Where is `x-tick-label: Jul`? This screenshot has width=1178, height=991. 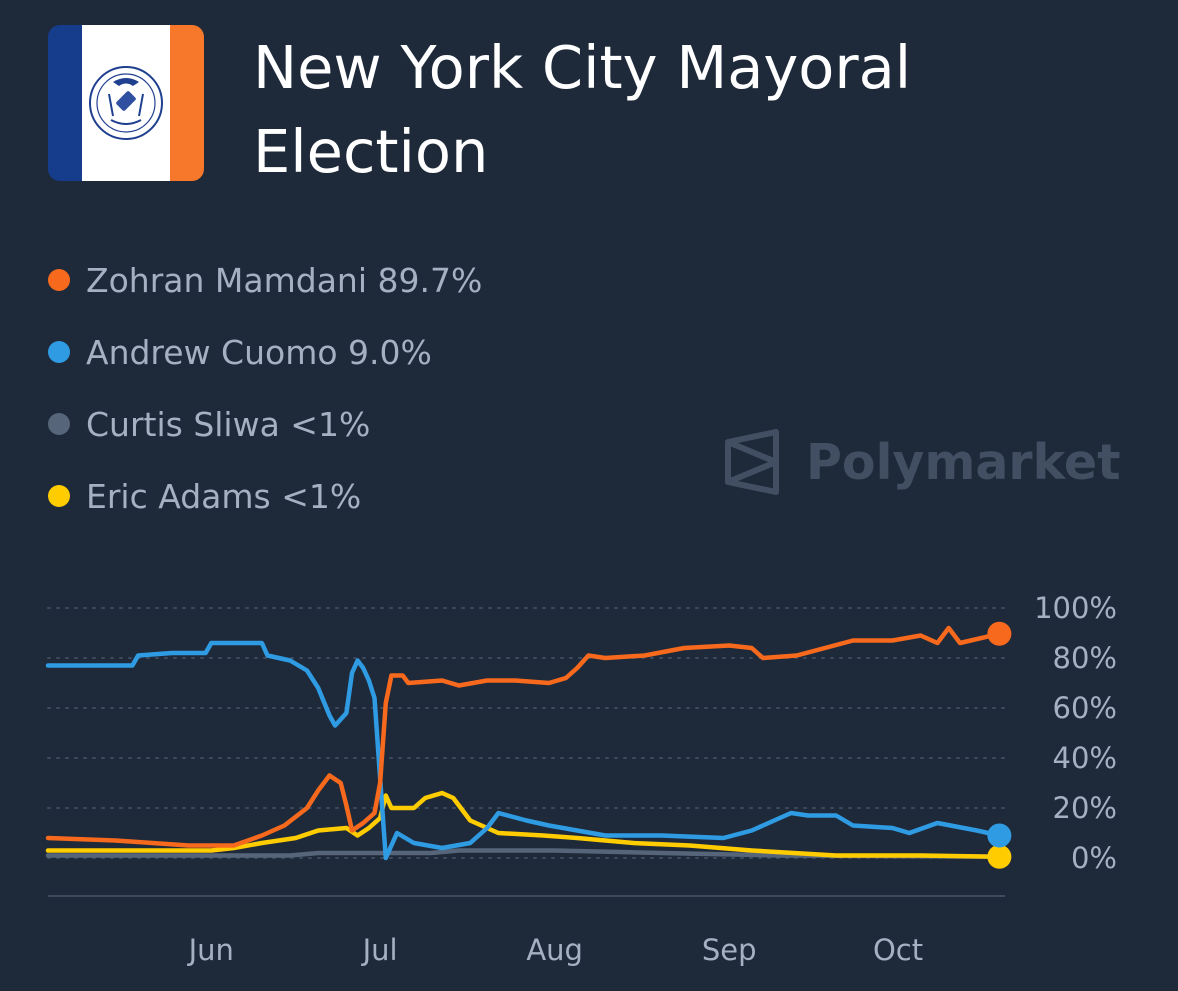
x-tick-label: Jul is located at coordinates (379, 950).